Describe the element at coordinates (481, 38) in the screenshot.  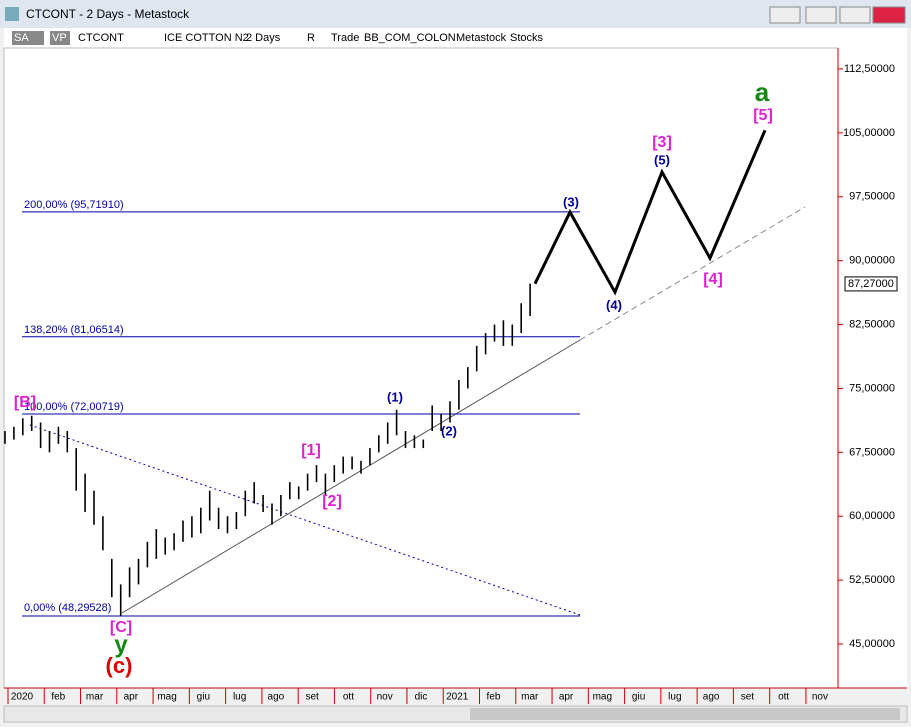
I see `toolbar-item: Metastock` at that location.